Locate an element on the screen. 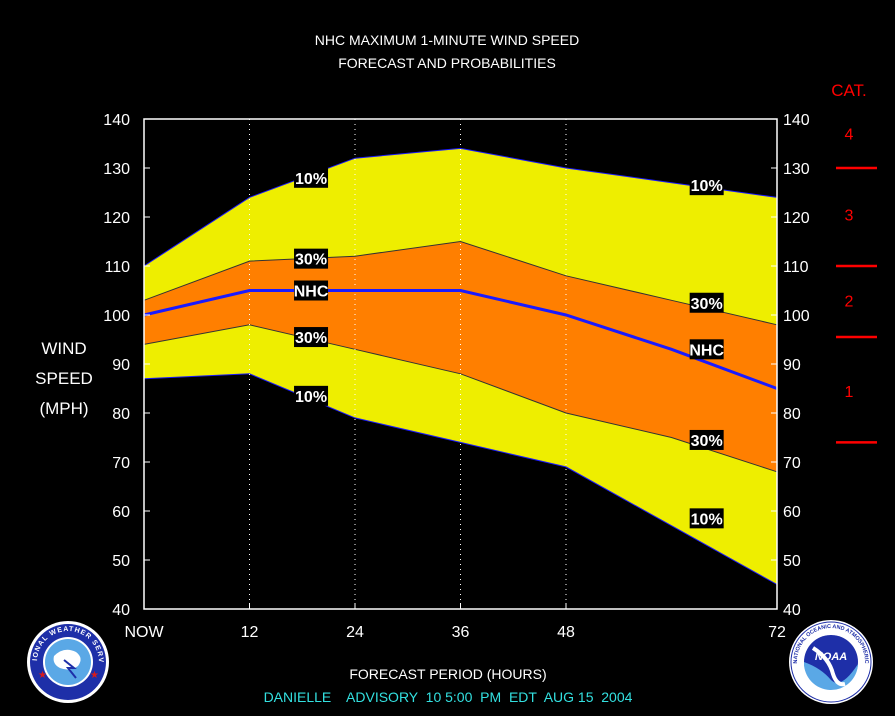  y-tick-label-left: 120 is located at coordinates (116, 218).